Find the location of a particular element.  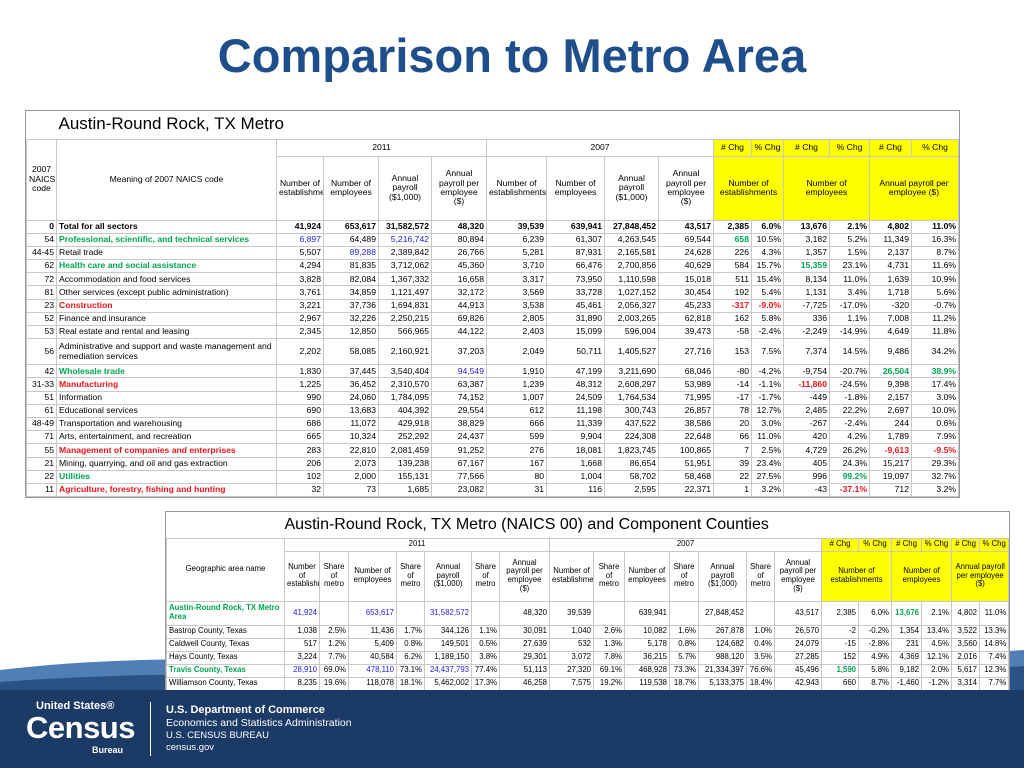

table-cell: 10.9% is located at coordinates (935, 279).